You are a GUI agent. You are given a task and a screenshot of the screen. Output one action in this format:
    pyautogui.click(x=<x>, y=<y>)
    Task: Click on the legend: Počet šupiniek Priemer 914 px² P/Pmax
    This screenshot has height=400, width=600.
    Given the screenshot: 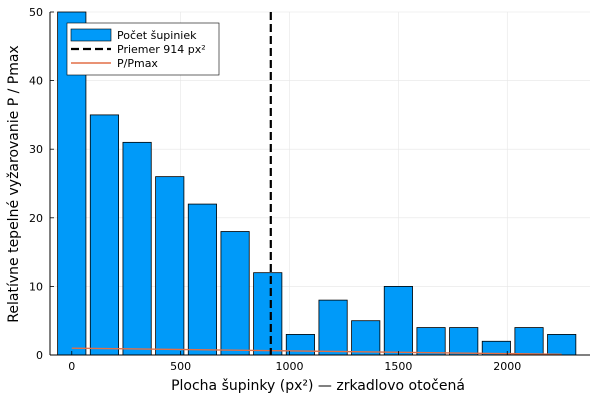 What is the action you would take?
    pyautogui.click(x=143, y=49)
    